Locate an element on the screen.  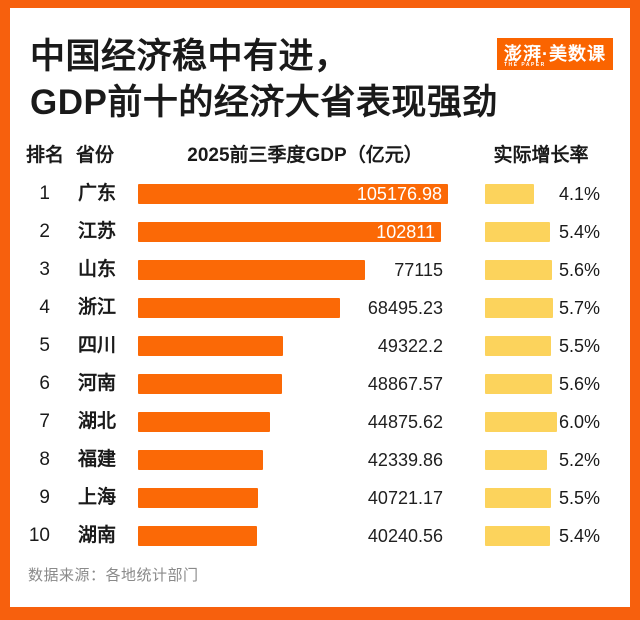
table-header-row: 排名 省份 2025前三季度GDP（亿元） 实际增长率 is located at coordinates (320, 156).